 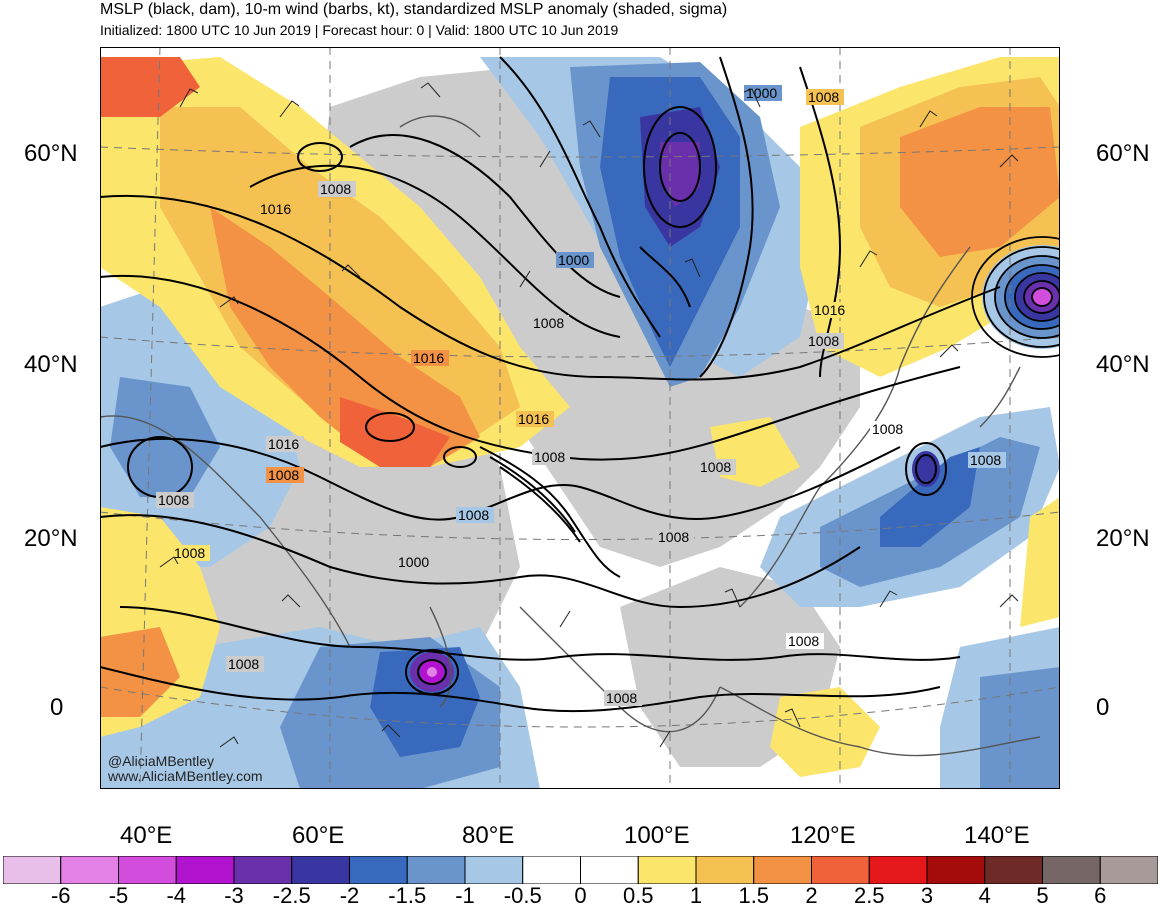 I want to click on colorbar-tick-label: 6, so click(x=1100, y=895).